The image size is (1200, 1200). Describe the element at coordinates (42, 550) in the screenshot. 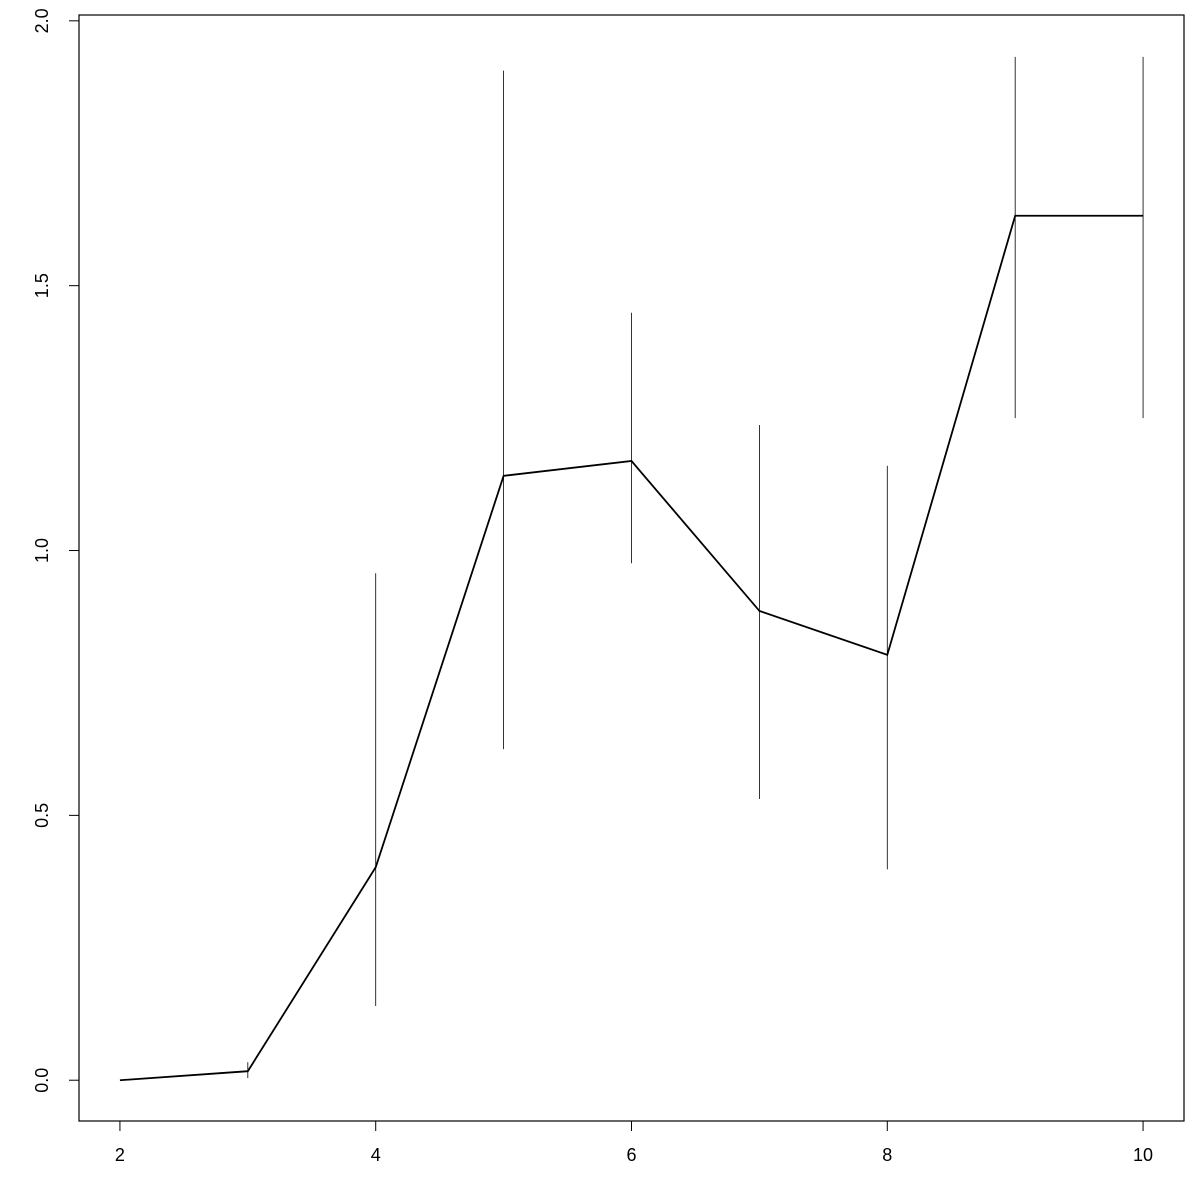

I see `y-tick-label: 1.0` at that location.